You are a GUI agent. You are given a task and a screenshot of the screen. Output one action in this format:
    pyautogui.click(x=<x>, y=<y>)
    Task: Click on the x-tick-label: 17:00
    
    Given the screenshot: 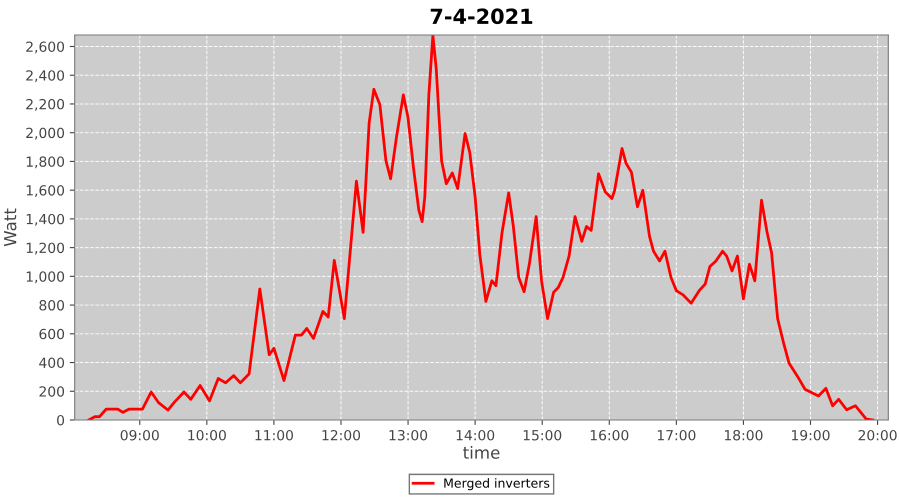 What is the action you would take?
    pyautogui.click(x=677, y=435)
    